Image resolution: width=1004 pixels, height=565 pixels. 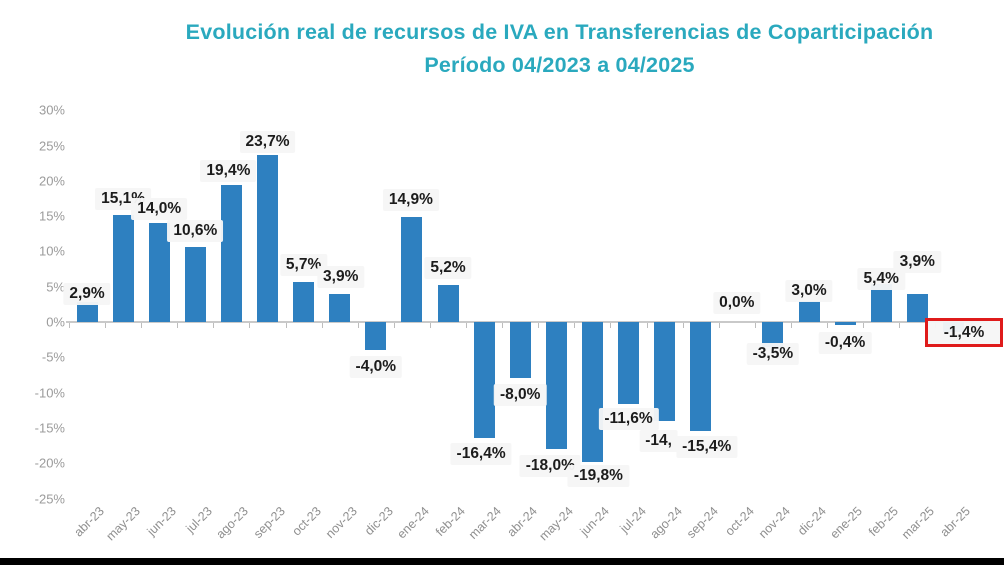 What do you see at coordinates (658, 441) in the screenshot?
I see `value-label-ago-24: -14,` at bounding box center [658, 441].